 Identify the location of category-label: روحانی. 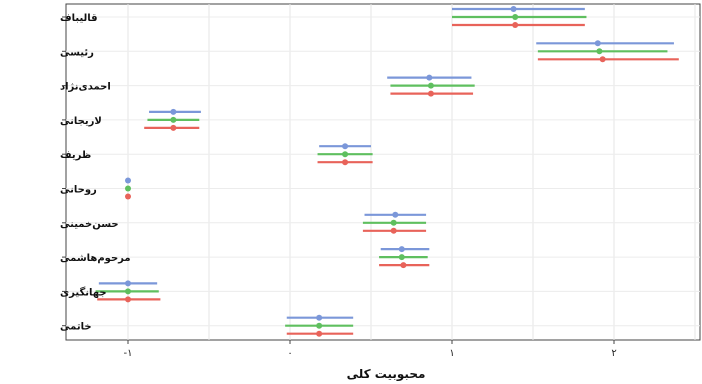
(78, 190).